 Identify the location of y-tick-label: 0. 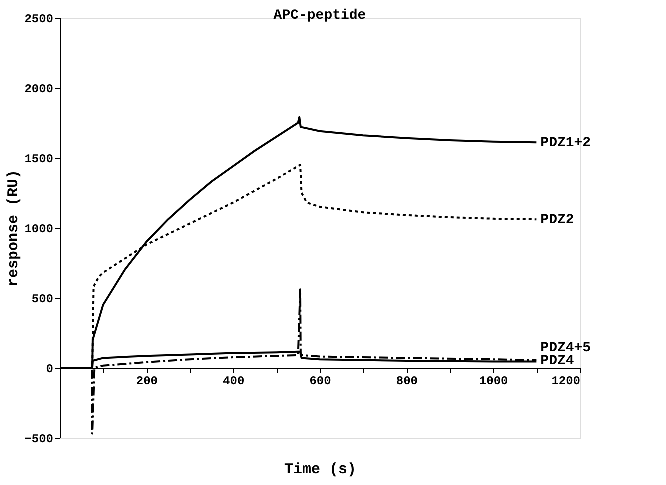
(50, 369).